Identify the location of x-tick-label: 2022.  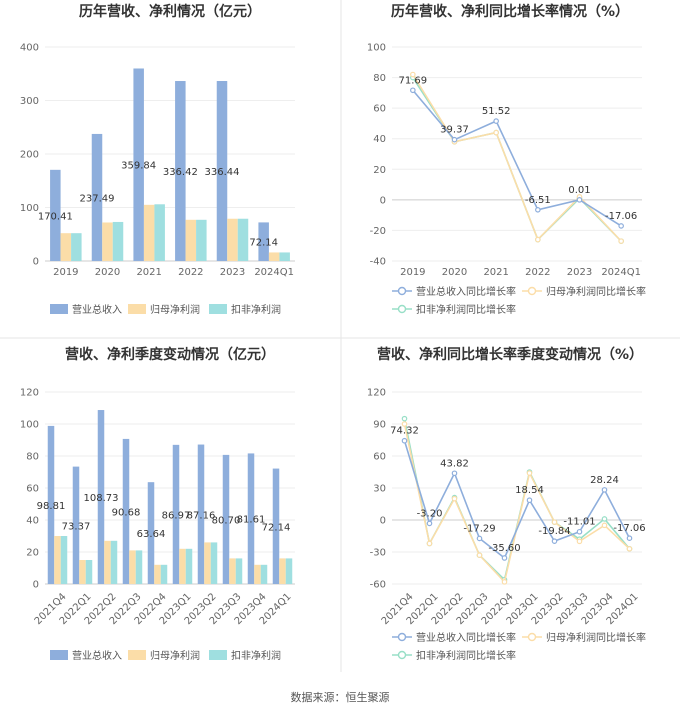
(190, 272).